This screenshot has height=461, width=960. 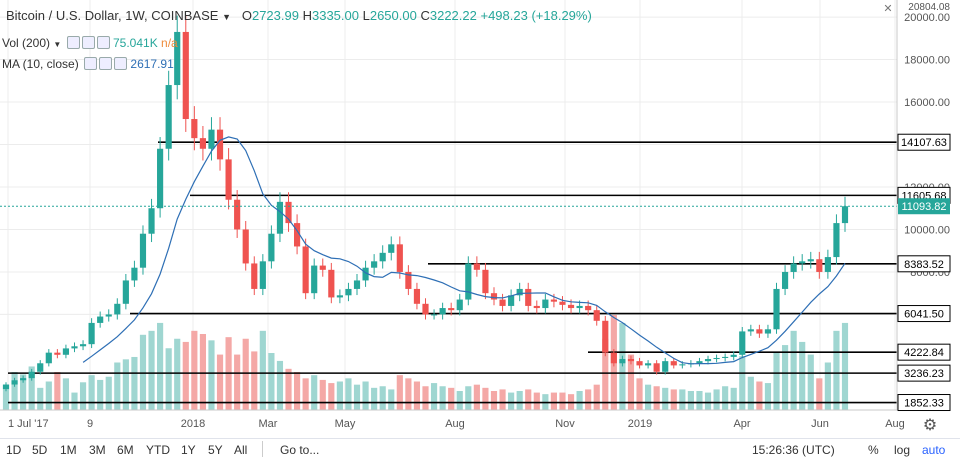 What do you see at coordinates (887, 8) in the screenshot?
I see `close-icon: ✕` at bounding box center [887, 8].